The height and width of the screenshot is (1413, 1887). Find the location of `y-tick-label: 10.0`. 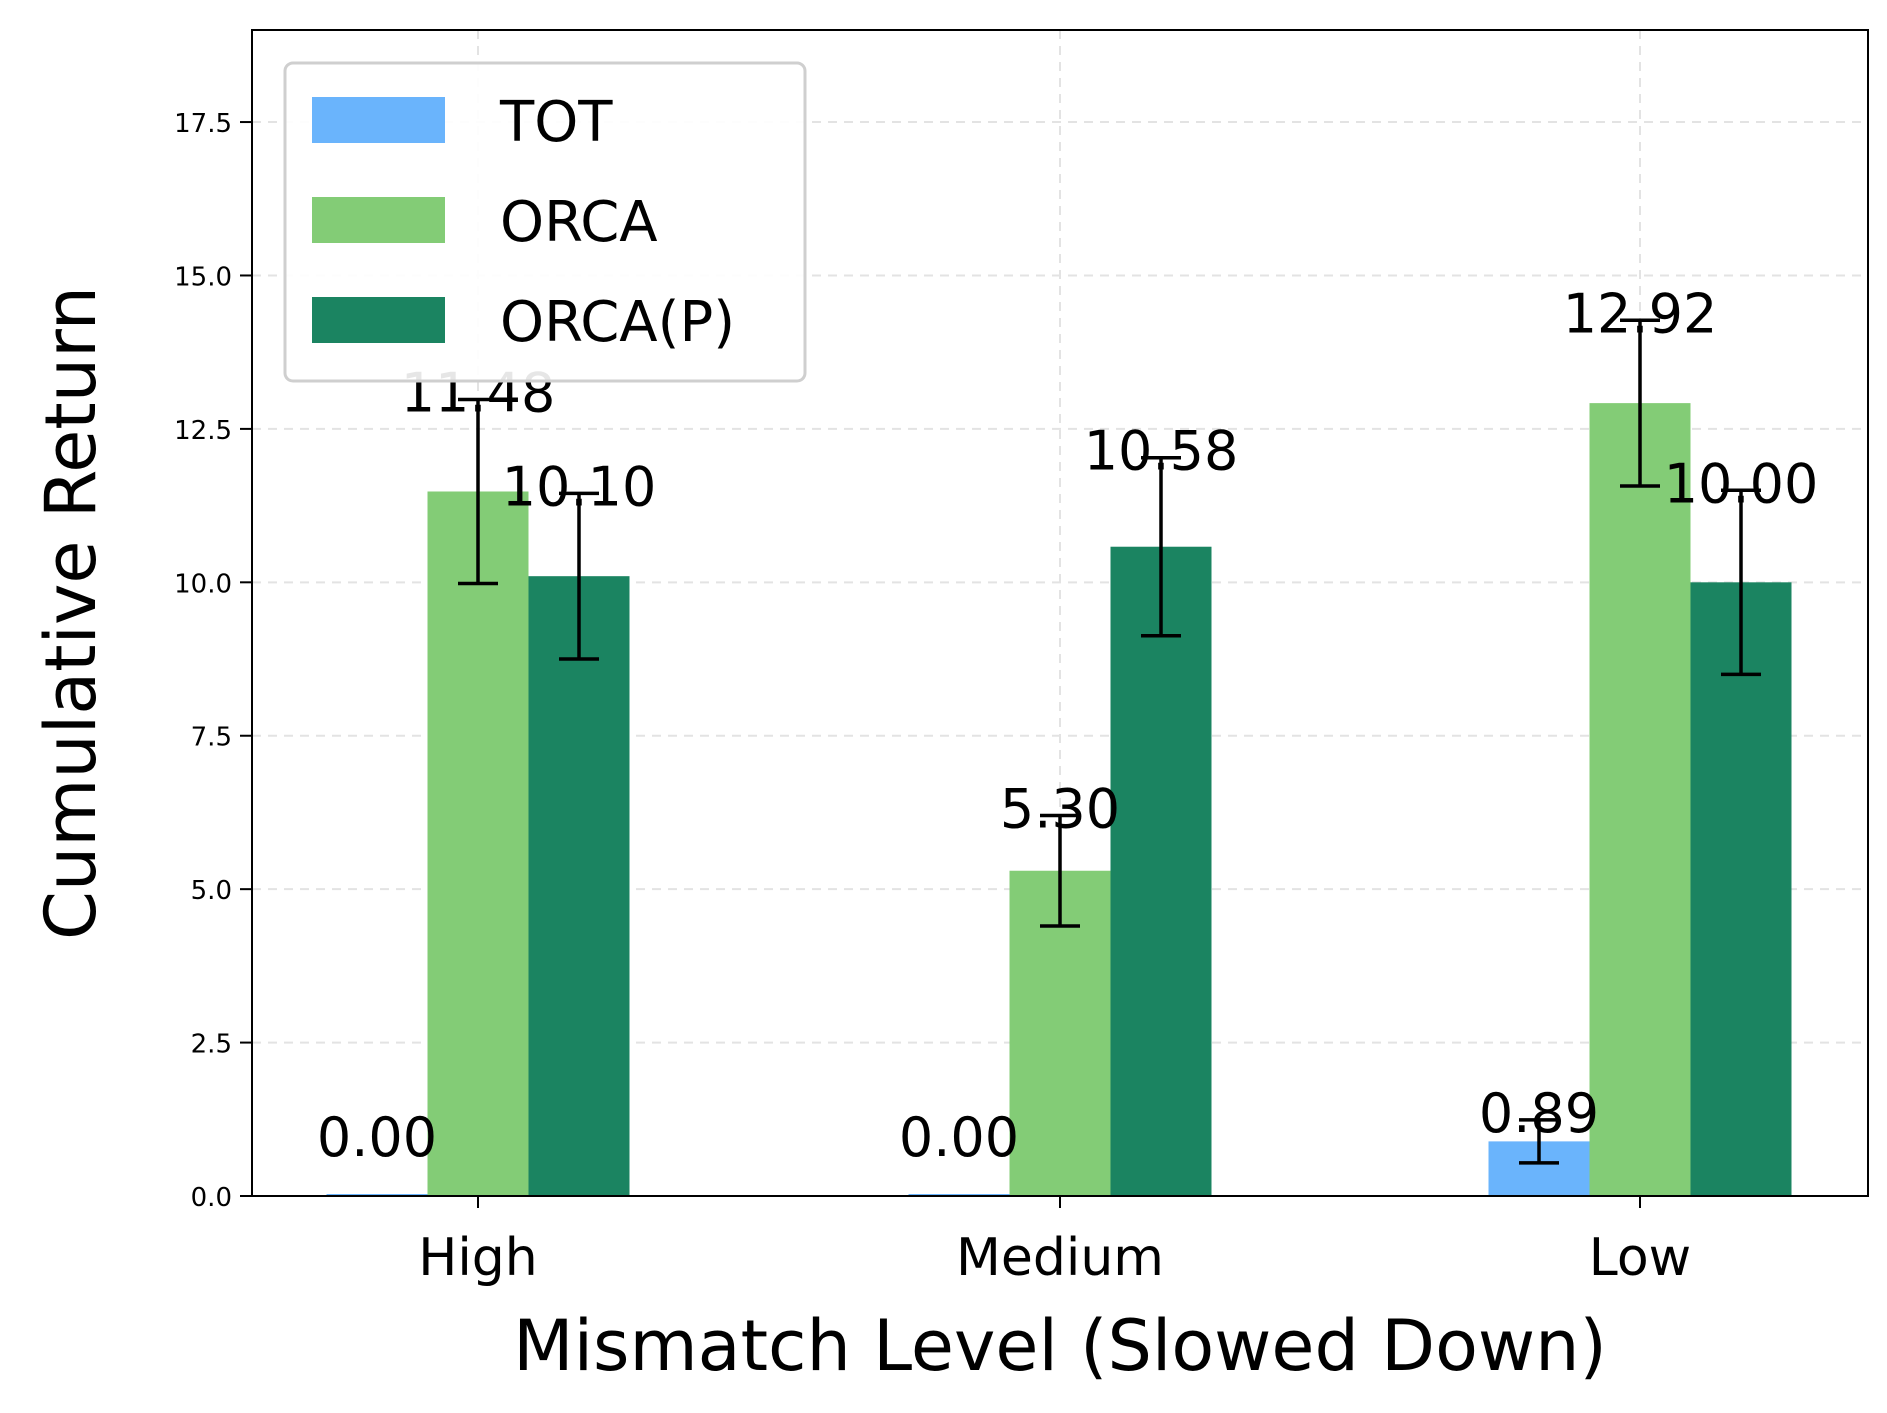

y-tick-label: 10.0 is located at coordinates (203, 584).